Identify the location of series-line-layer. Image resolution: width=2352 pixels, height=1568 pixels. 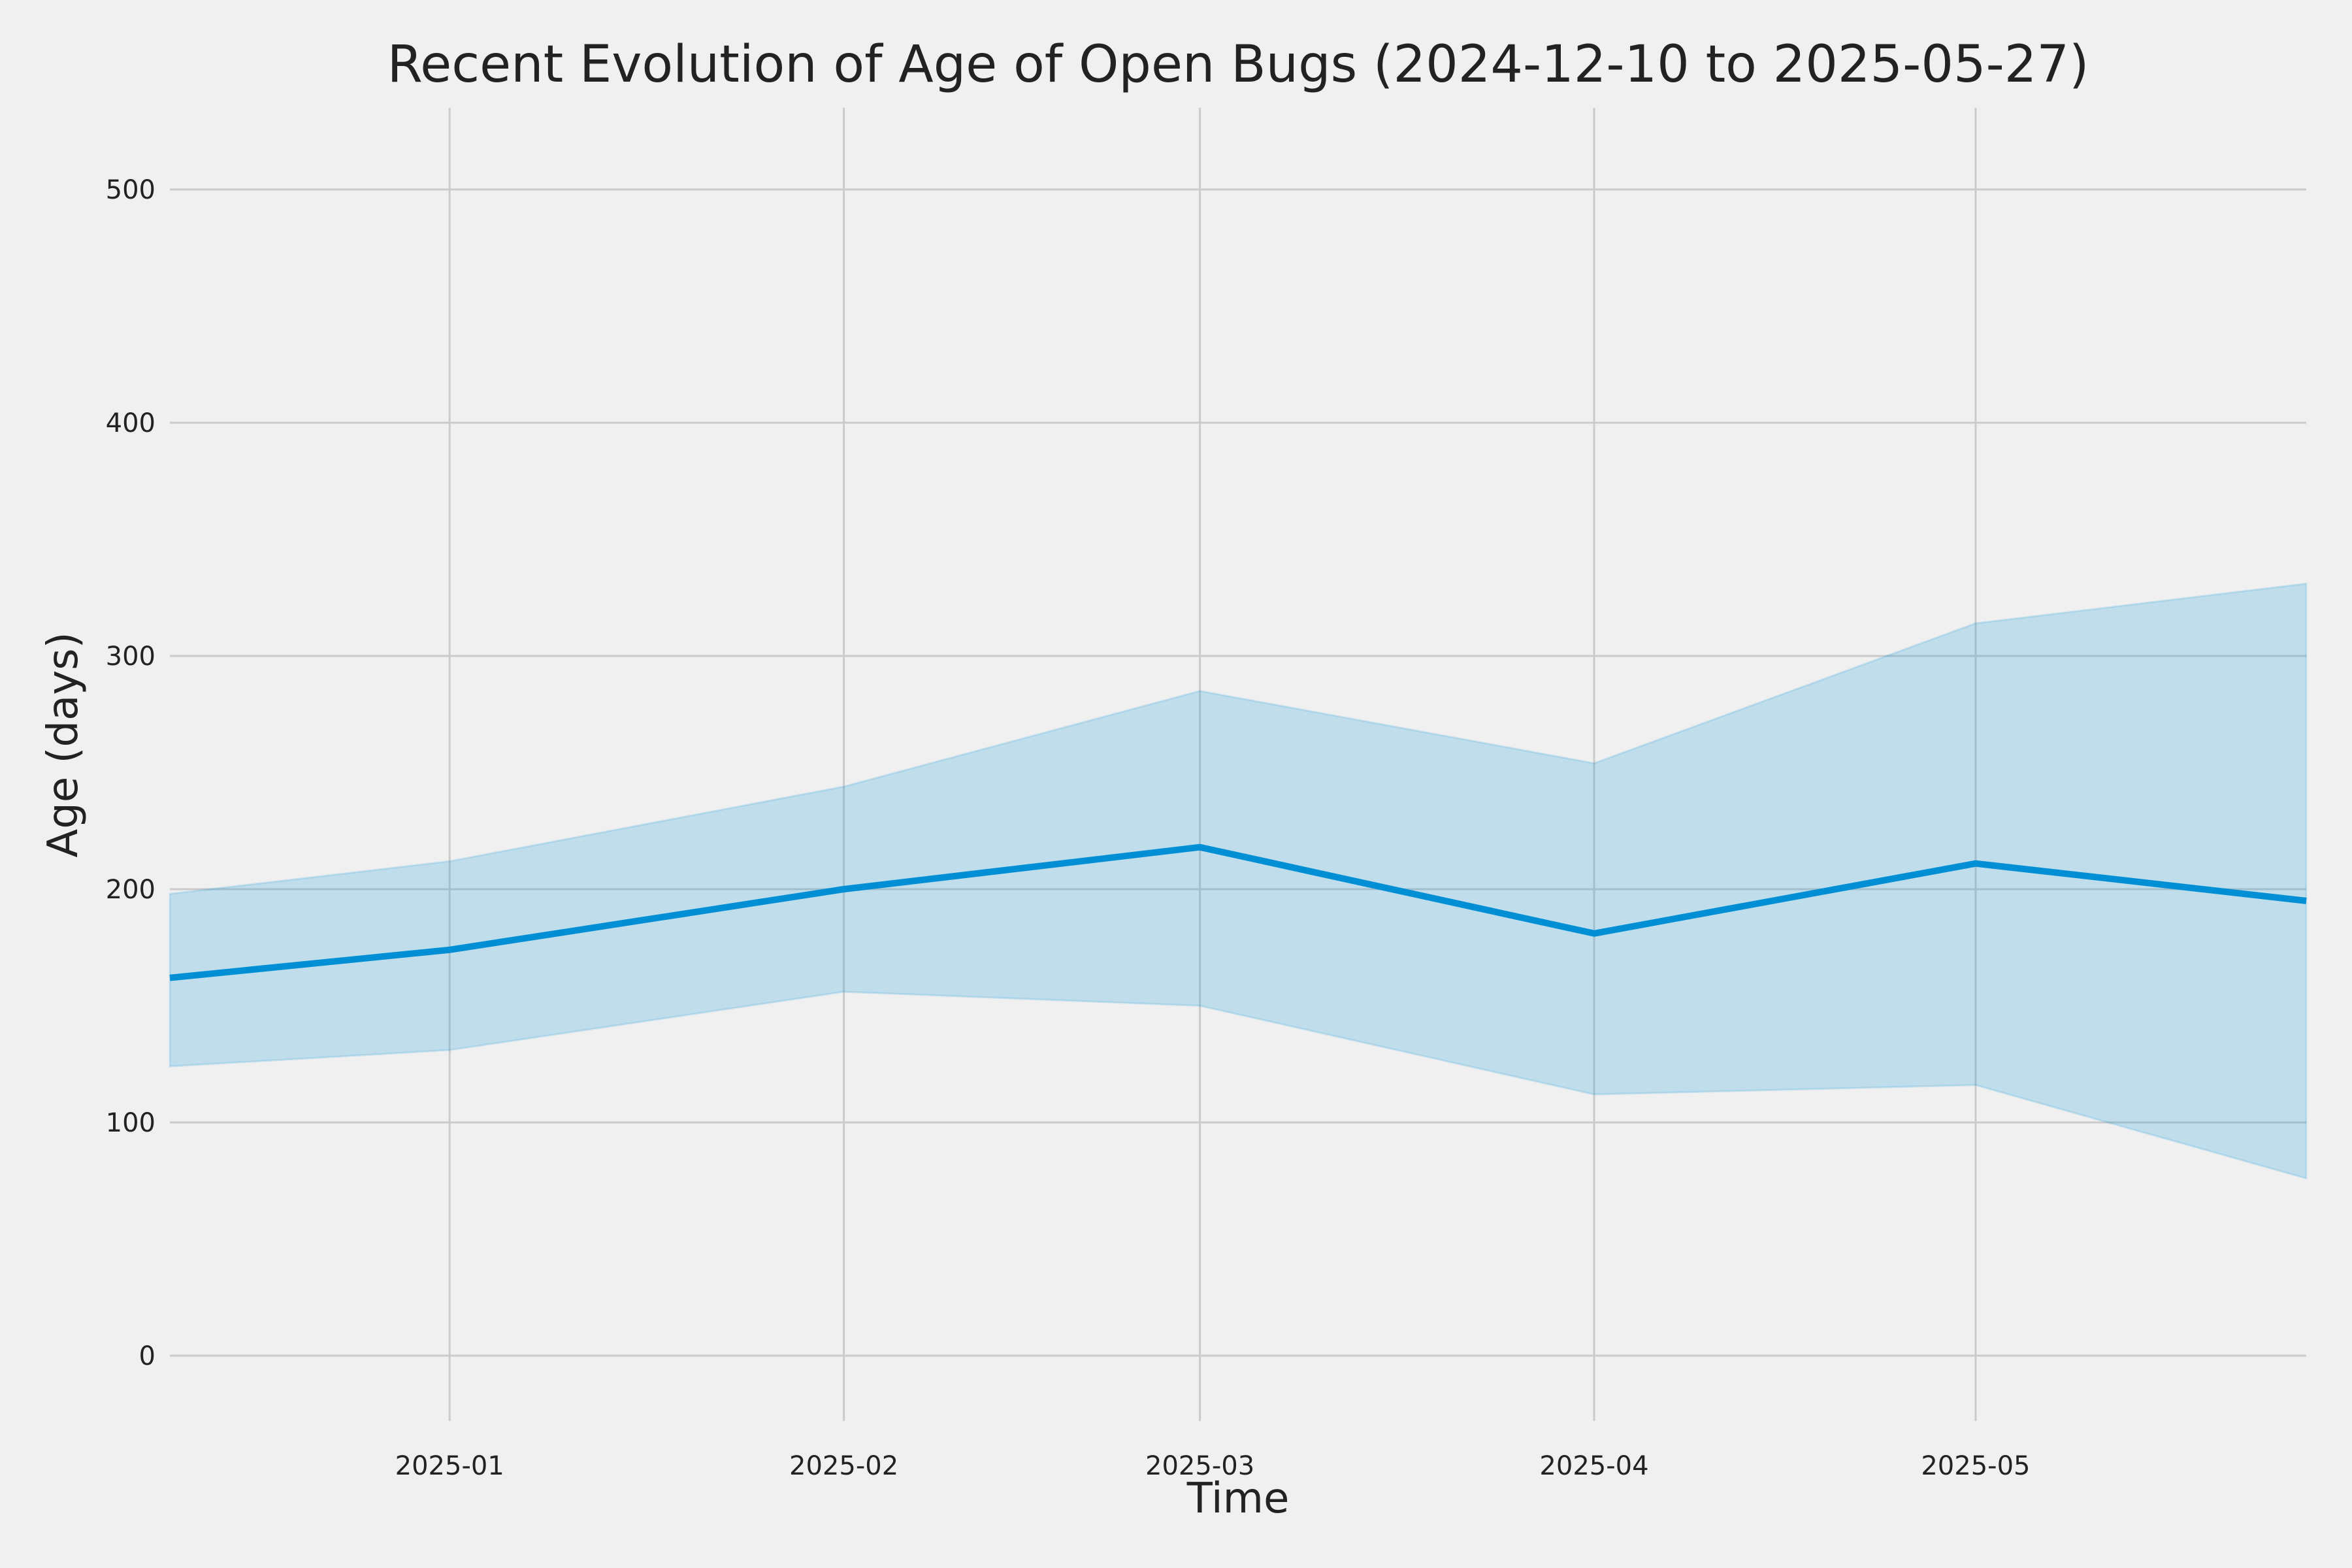
(1238, 912).